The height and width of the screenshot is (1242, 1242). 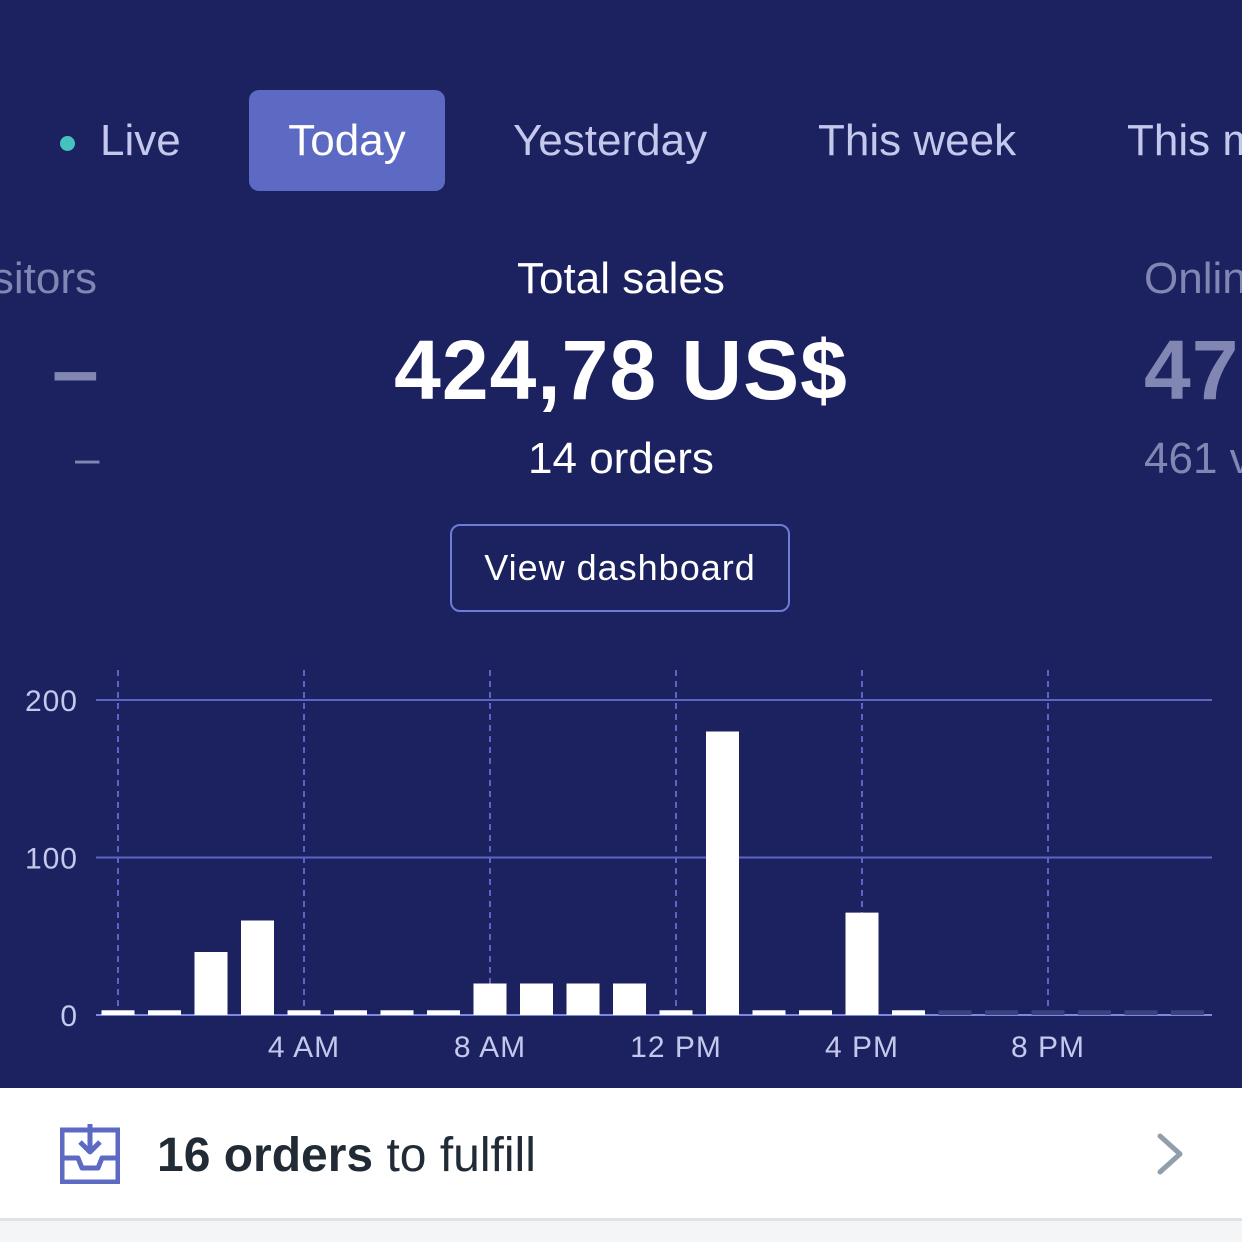 I want to click on online-metric-title: Onlin, so click(x=1193, y=278).